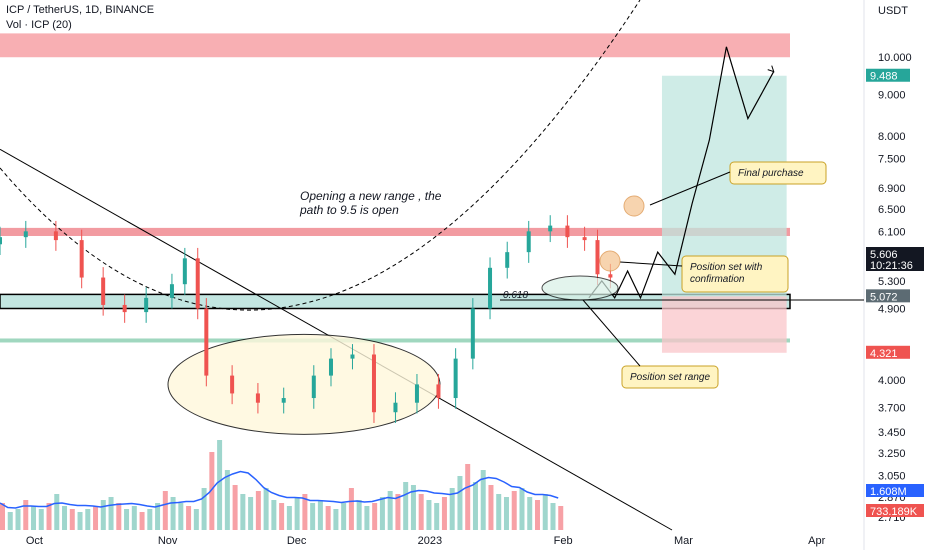  I want to click on zone-demand, so click(395, 340).